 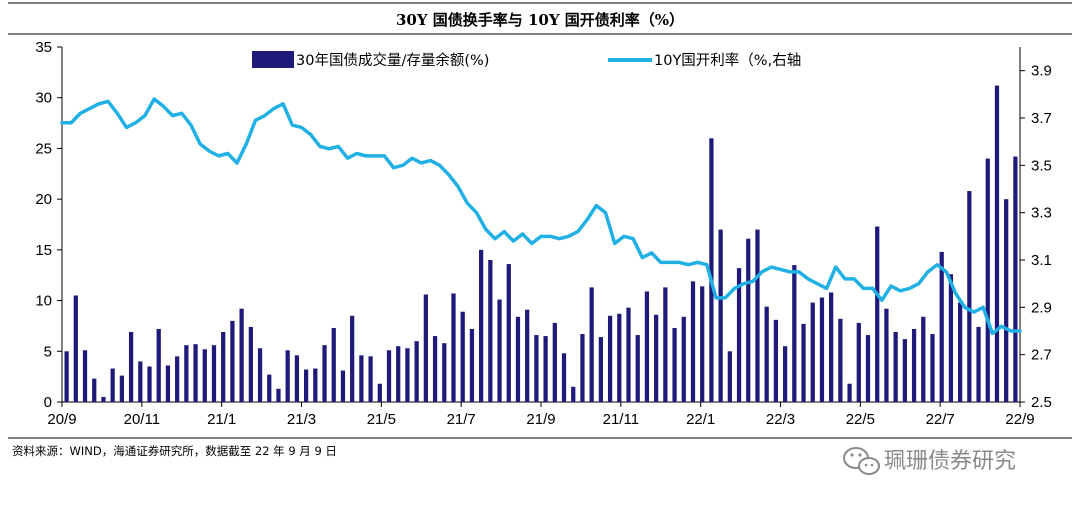 I want to click on left-tick-label: 15, so click(x=43, y=250).